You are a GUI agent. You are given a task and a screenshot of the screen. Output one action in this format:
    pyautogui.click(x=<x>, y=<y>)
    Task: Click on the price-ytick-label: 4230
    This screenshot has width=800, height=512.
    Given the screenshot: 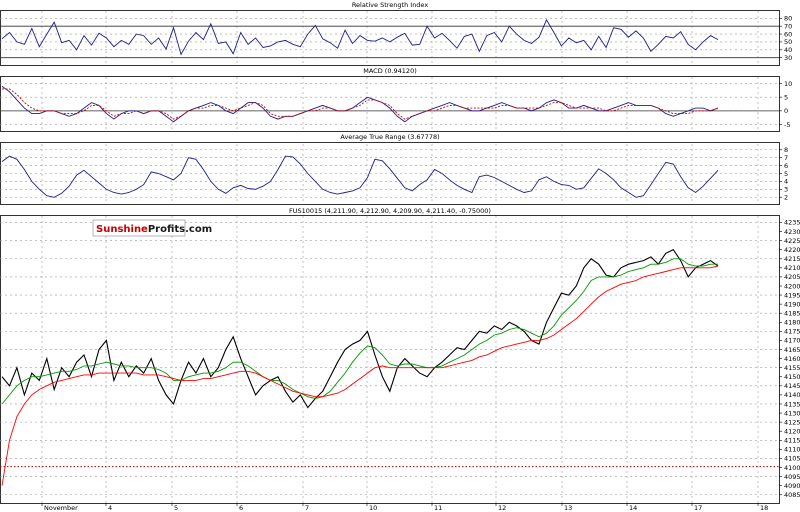 What is the action you would take?
    pyautogui.click(x=792, y=232)
    